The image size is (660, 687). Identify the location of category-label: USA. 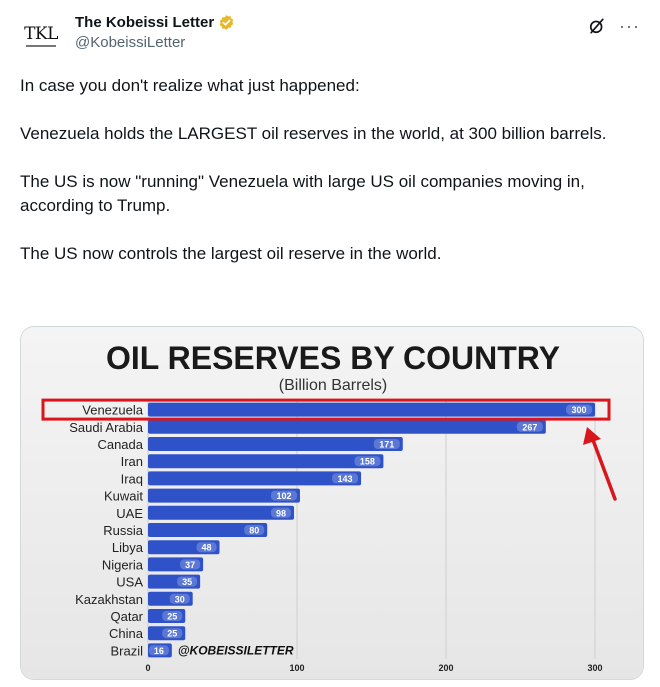
(129, 582).